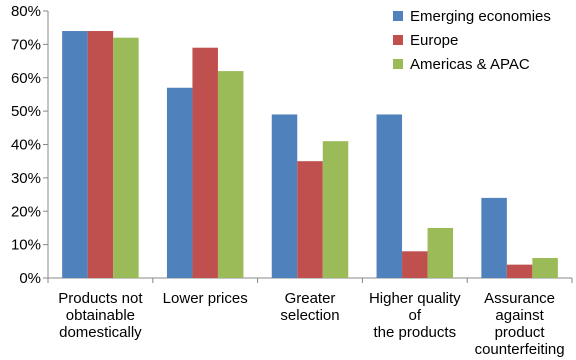 Image resolution: width=576 pixels, height=360 pixels. What do you see at coordinates (310, 298) in the screenshot?
I see `x-category-label-line: Greater` at bounding box center [310, 298].